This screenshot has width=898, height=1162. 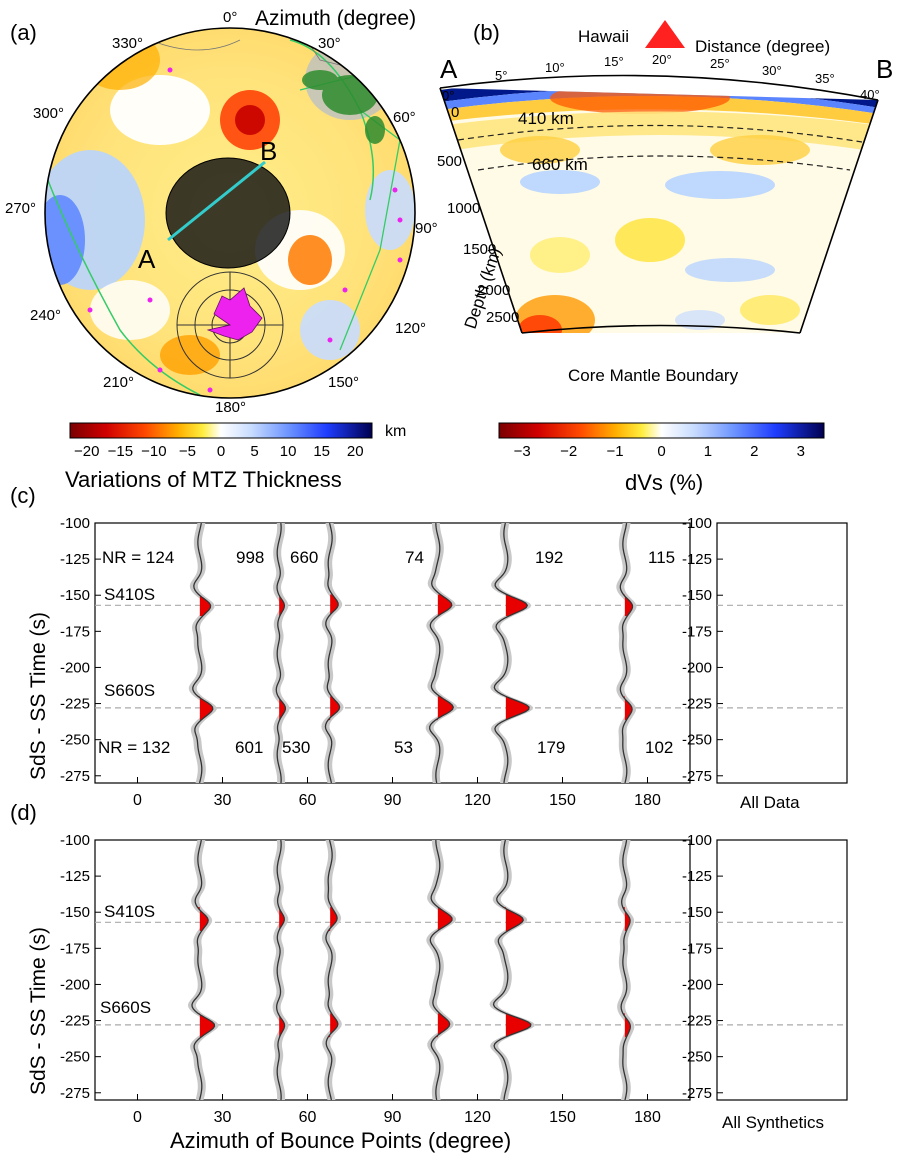 I want to click on colorbar-b, so click(x=661, y=430).